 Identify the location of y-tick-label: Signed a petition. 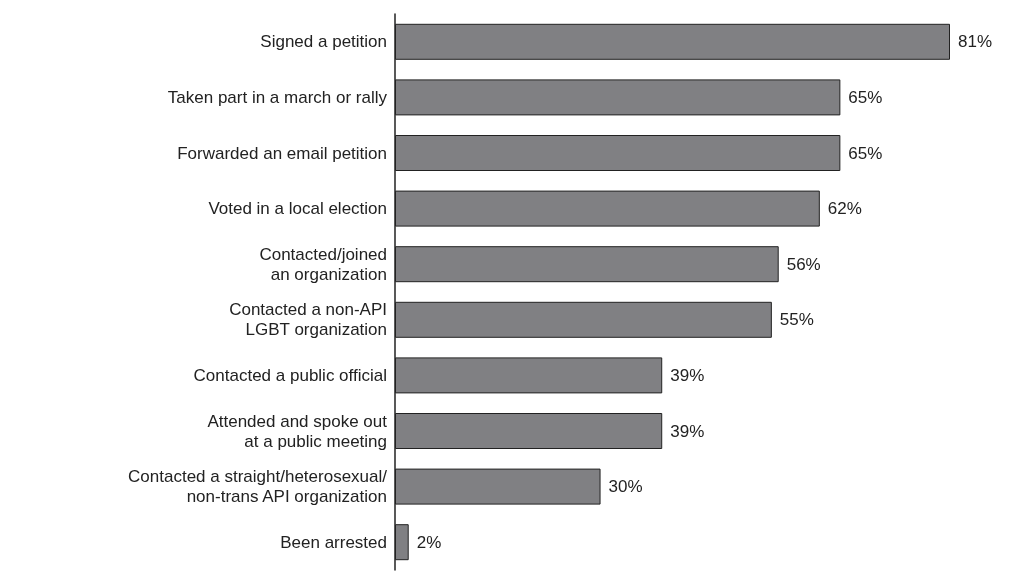
(323, 42).